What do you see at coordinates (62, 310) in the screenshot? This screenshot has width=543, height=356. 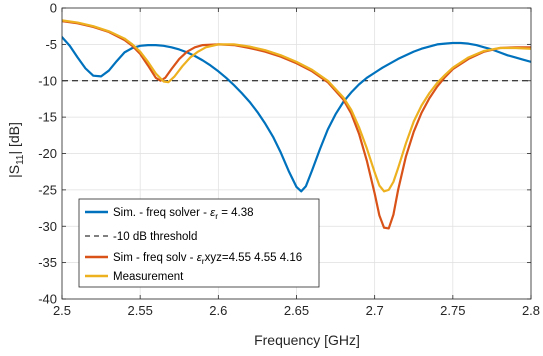 I see `x-tick-label: 2.5` at bounding box center [62, 310].